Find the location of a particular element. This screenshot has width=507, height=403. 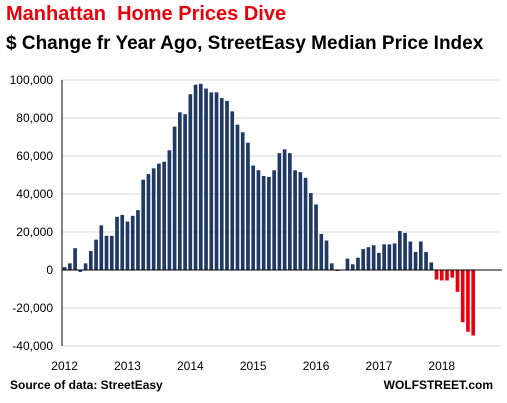

y-tick-label: 40,000 is located at coordinates (34, 194).